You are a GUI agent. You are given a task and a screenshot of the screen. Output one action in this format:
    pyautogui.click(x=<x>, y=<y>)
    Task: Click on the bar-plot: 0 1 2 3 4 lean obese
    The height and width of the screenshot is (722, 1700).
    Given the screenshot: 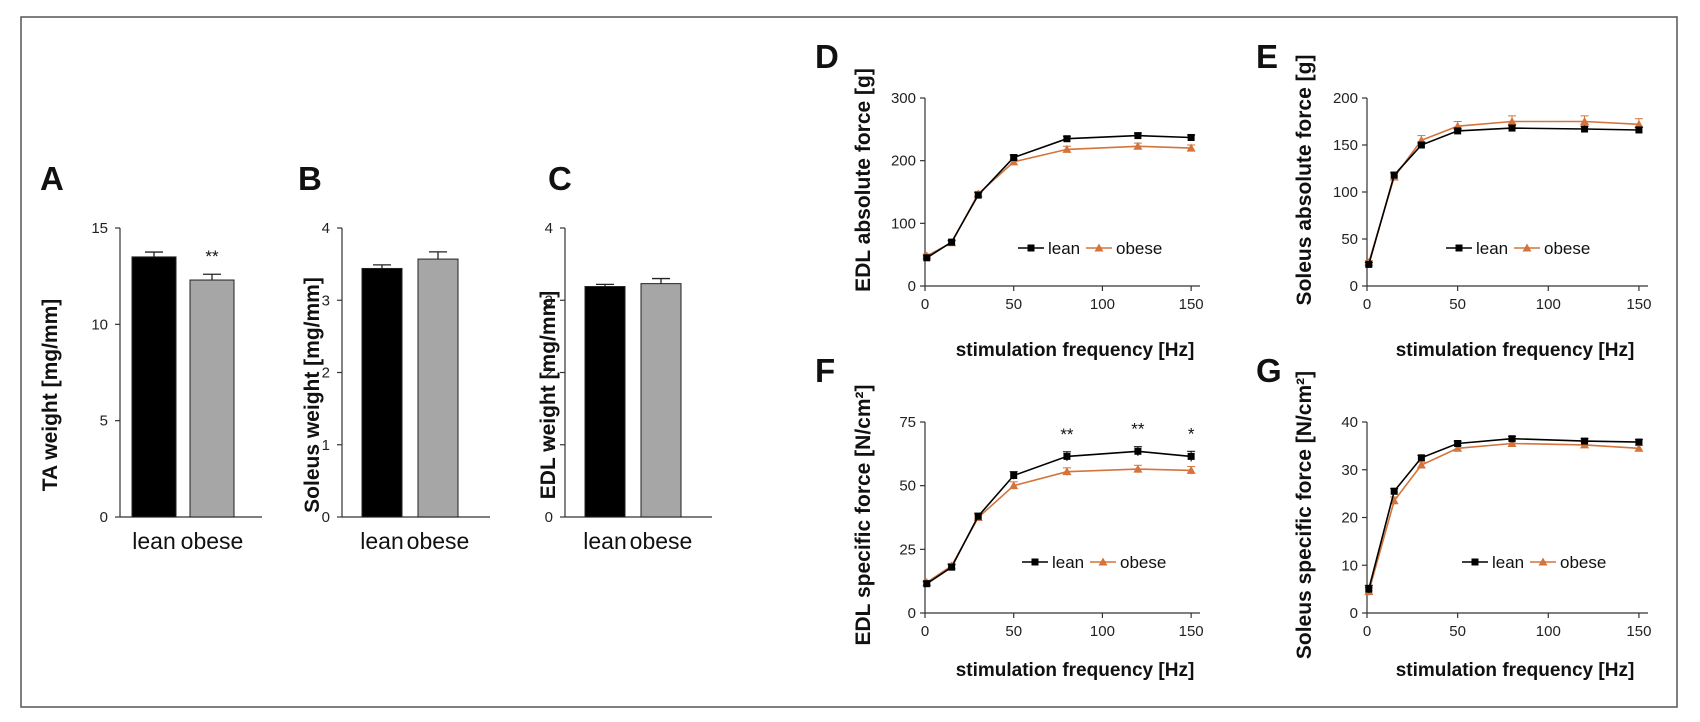 What is the action you would take?
    pyautogui.click(x=406, y=387)
    